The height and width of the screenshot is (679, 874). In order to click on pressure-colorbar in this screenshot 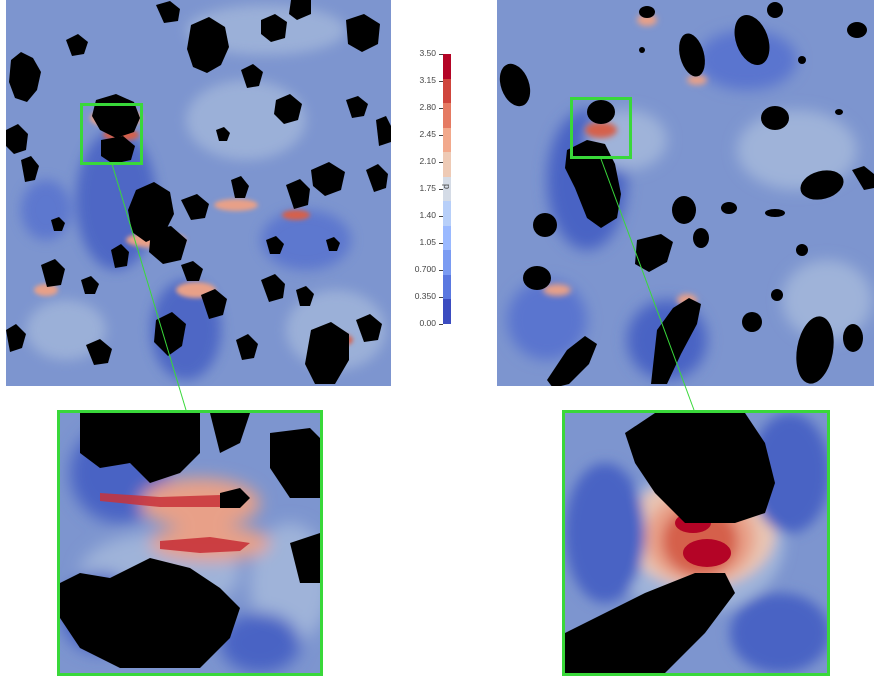, I will do `click(447, 189)`.